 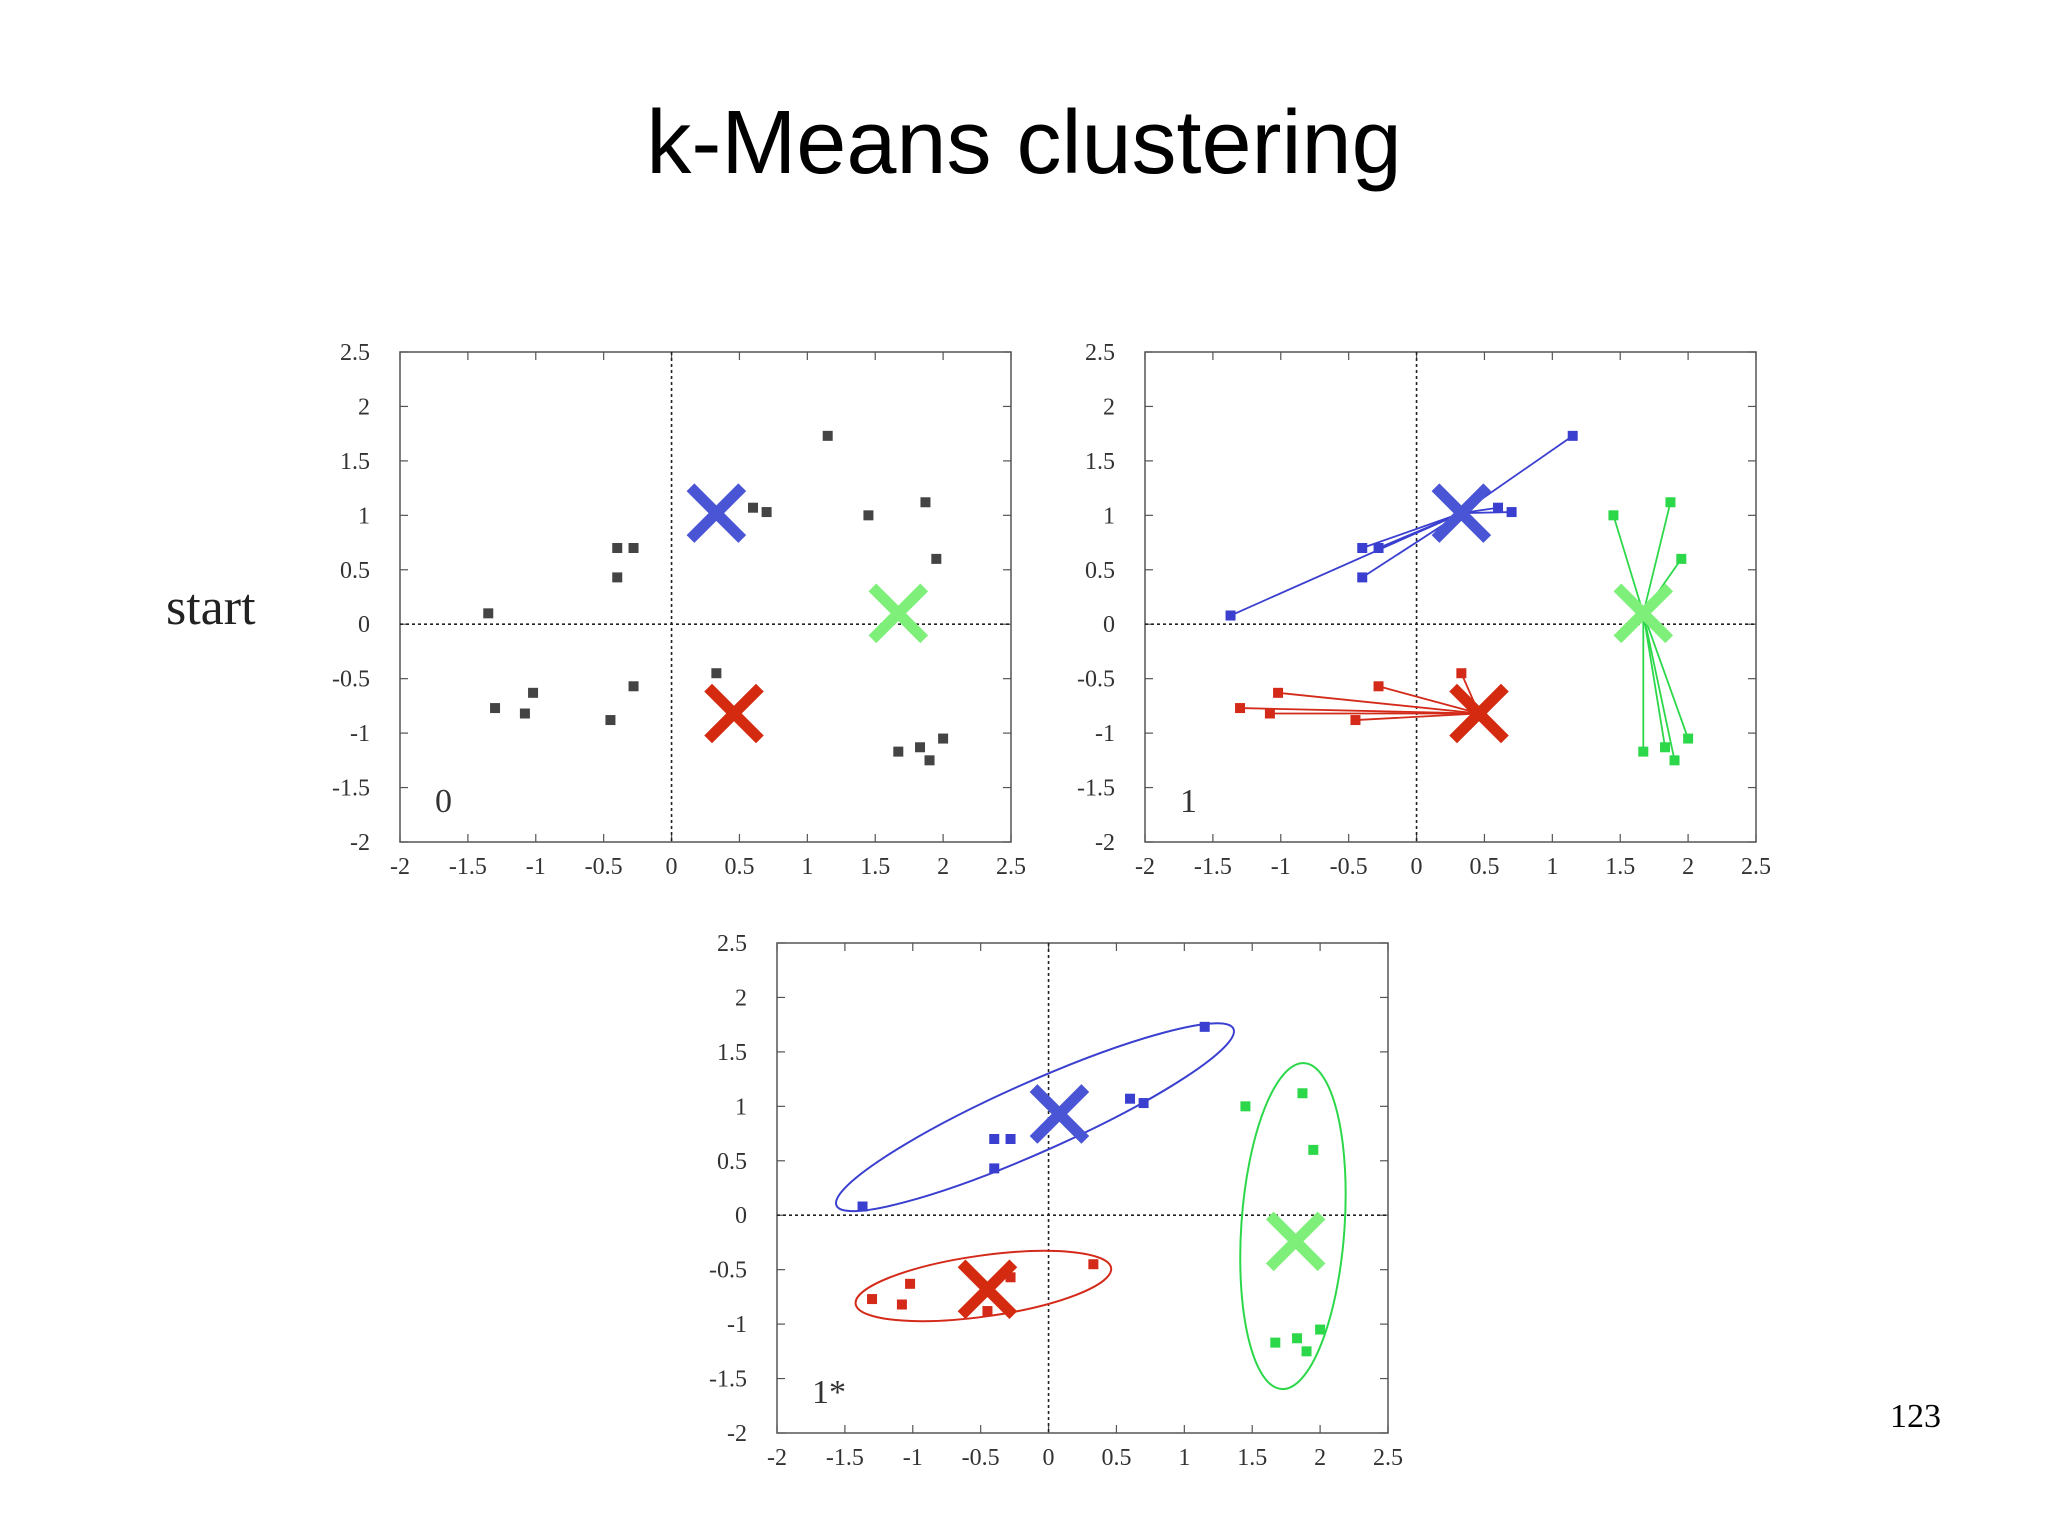 I want to click on slide-title: k-Means clustering, so click(x=1024, y=143).